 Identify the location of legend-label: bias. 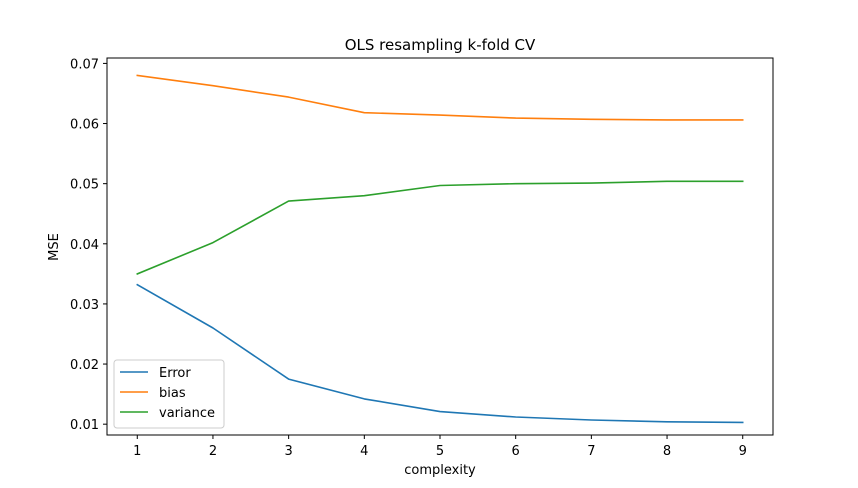
(172, 393).